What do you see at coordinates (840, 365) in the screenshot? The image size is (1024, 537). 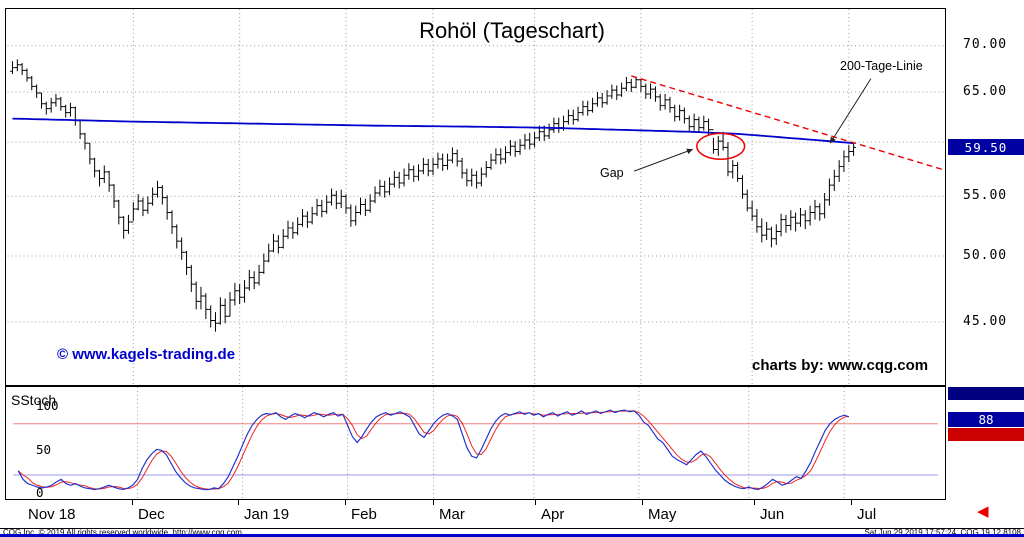 I see `cqg-watermark: charts by: www.cqg.com` at bounding box center [840, 365].